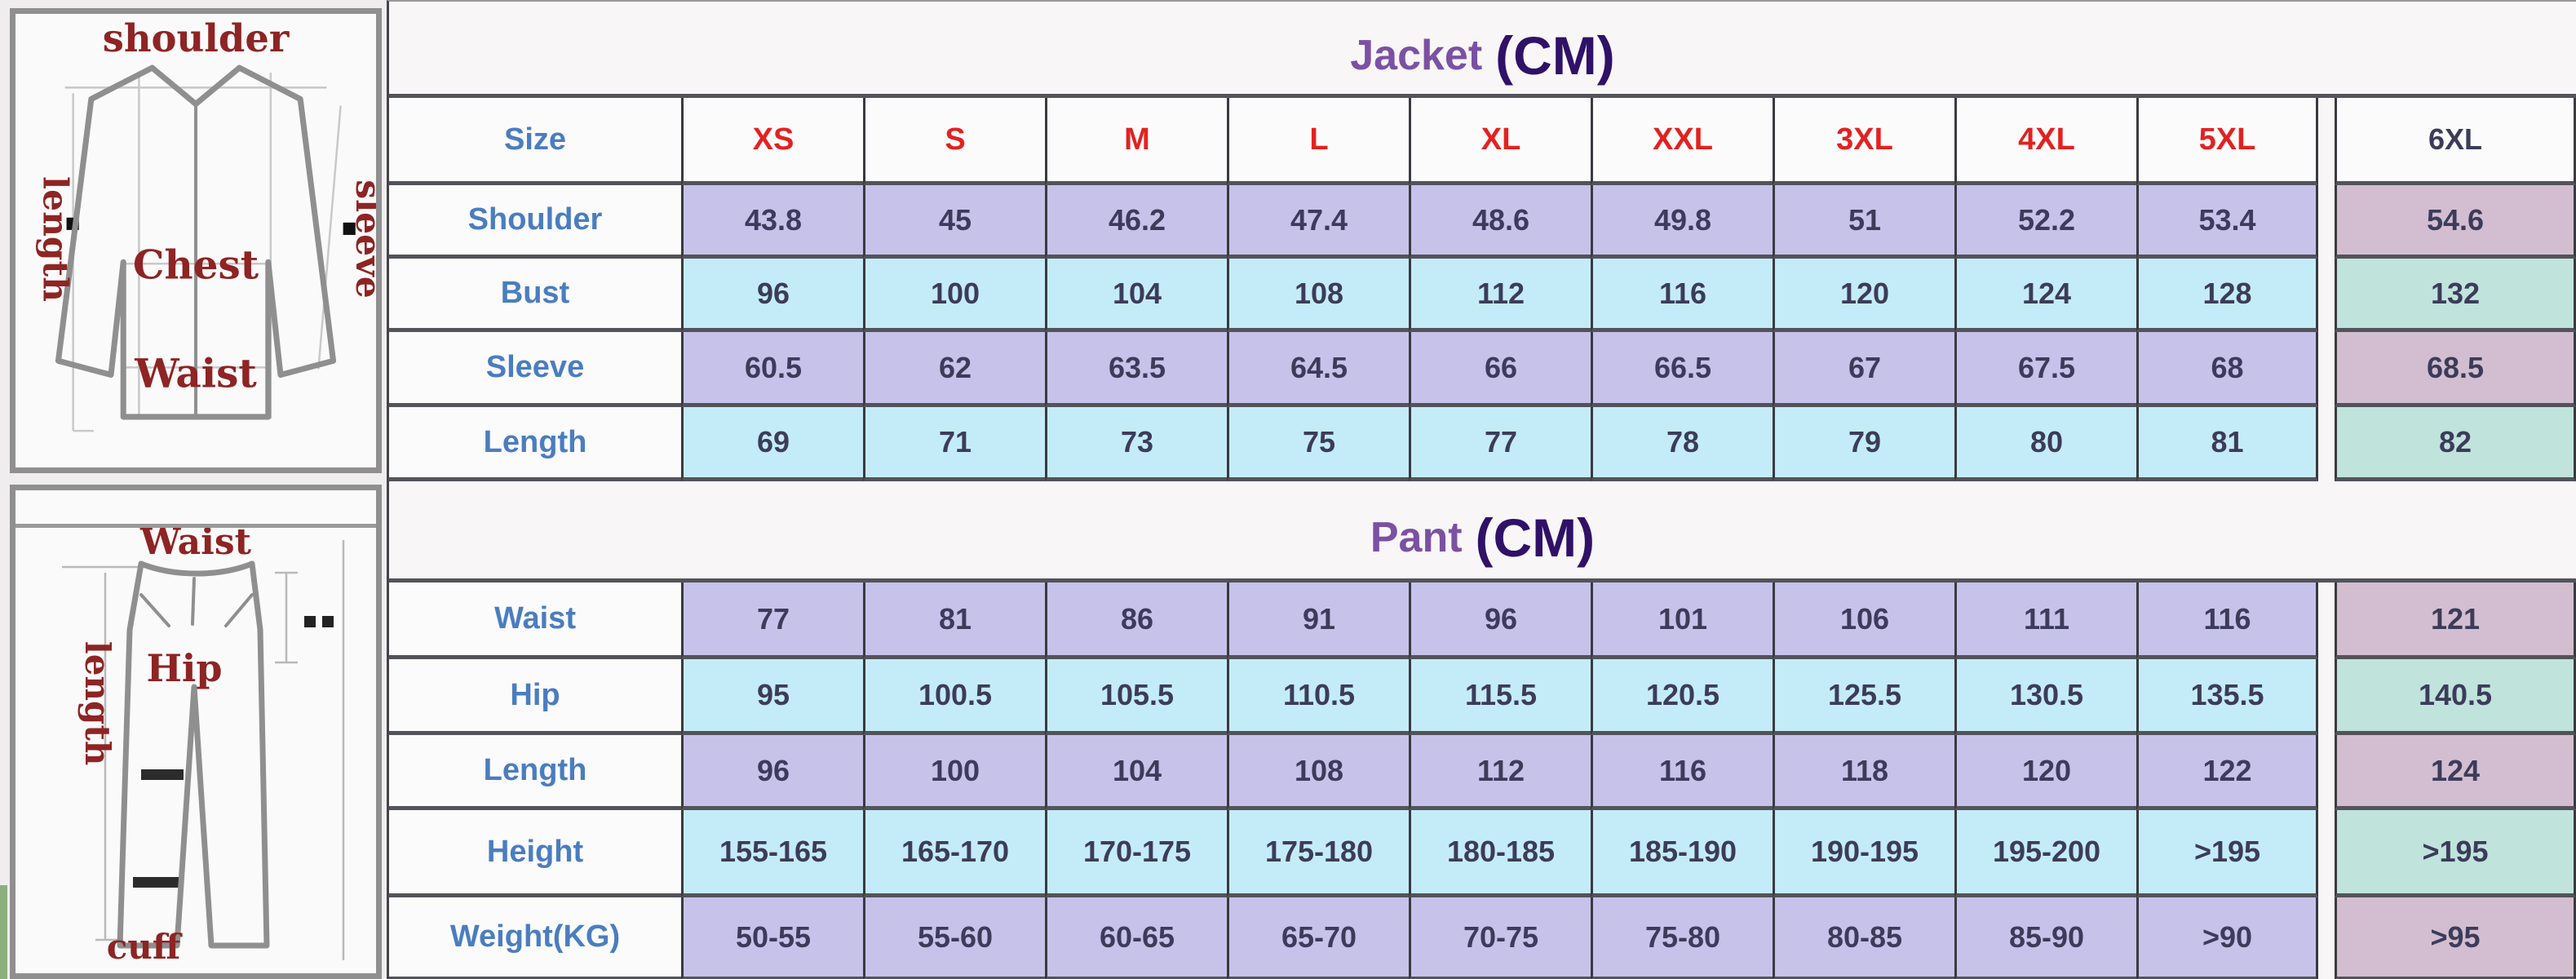 This screenshot has width=2576, height=979. Describe the element at coordinates (2227, 853) in the screenshot. I see `table-cell: >195` at that location.